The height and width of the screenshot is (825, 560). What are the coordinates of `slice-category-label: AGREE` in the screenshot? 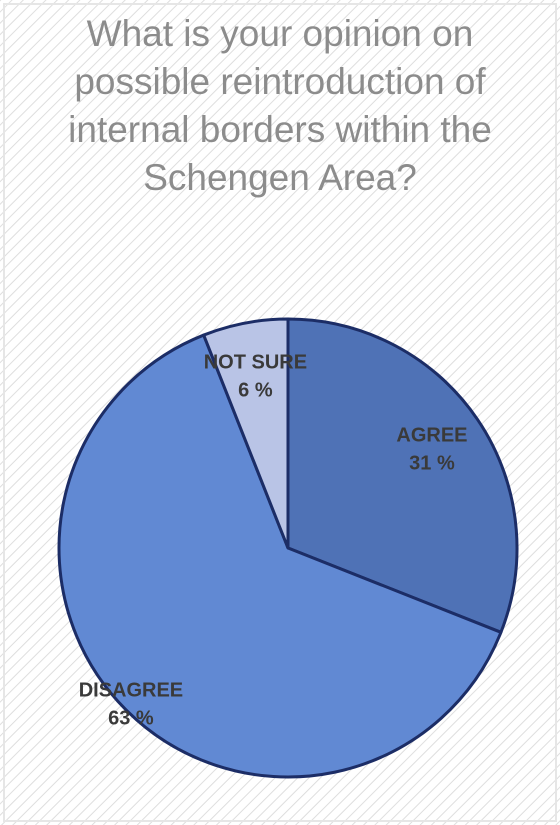 It's located at (431, 435).